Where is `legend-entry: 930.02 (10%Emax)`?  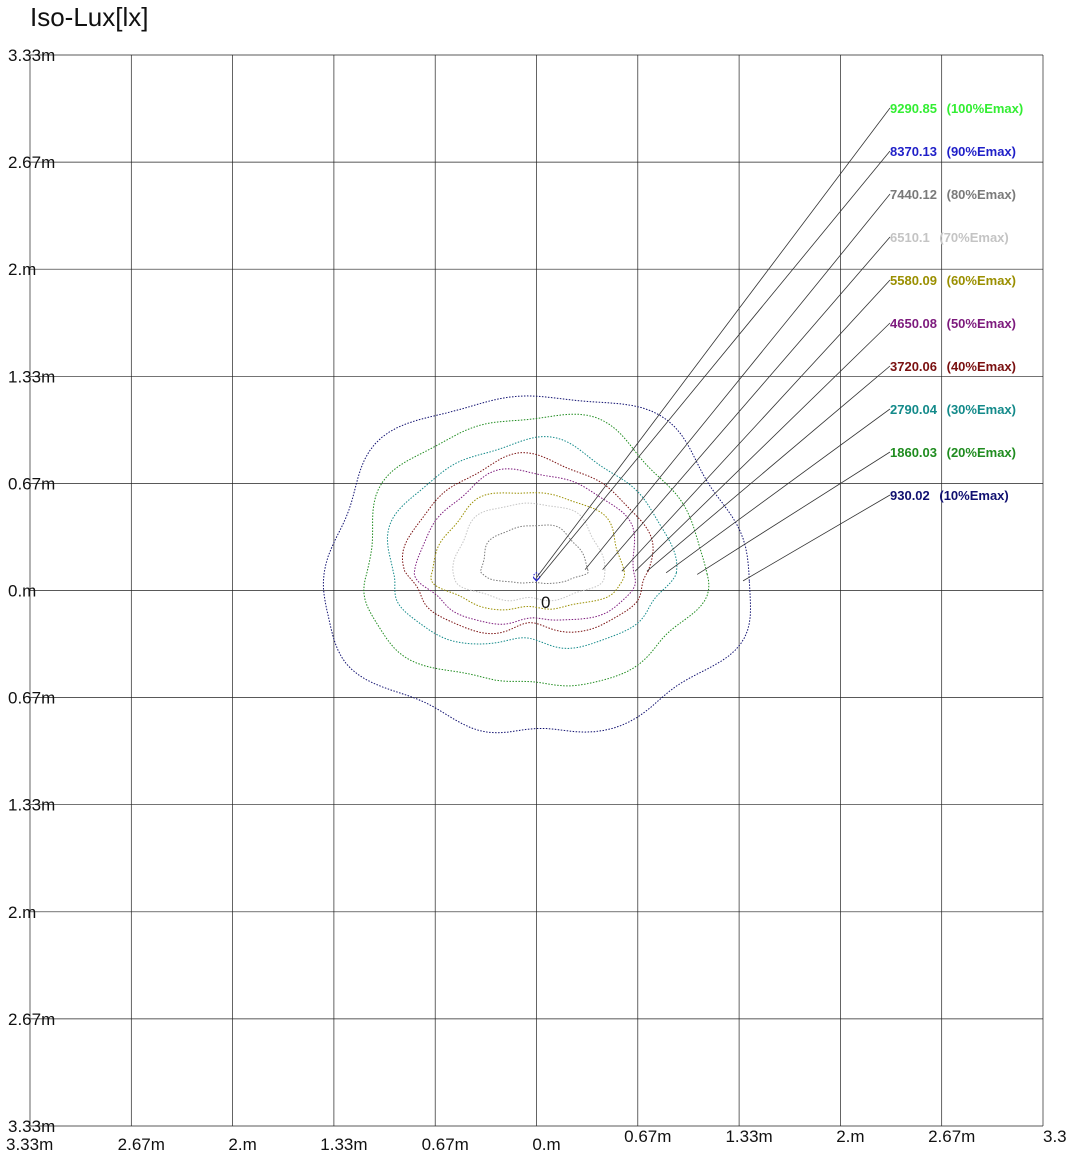
legend-entry: 930.02 (10%Emax) is located at coordinates (949, 495).